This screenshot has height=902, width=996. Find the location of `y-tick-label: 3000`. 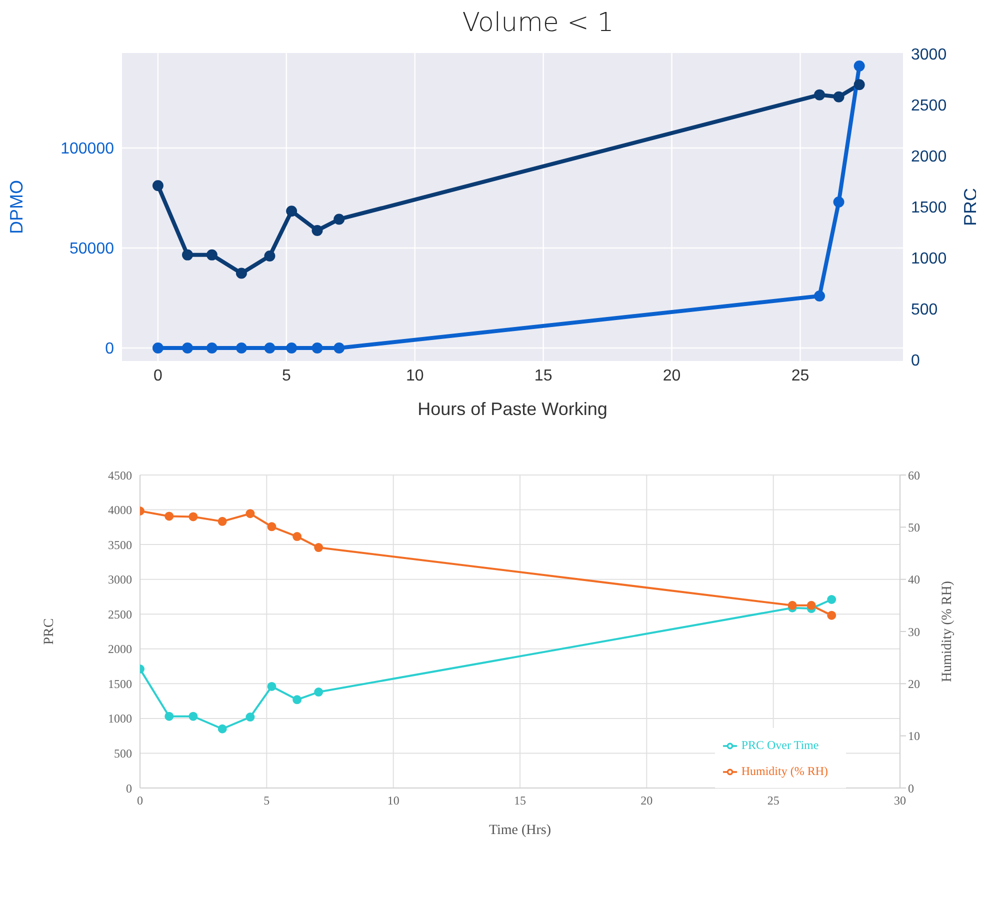

y-tick-label: 3000 is located at coordinates (120, 579).